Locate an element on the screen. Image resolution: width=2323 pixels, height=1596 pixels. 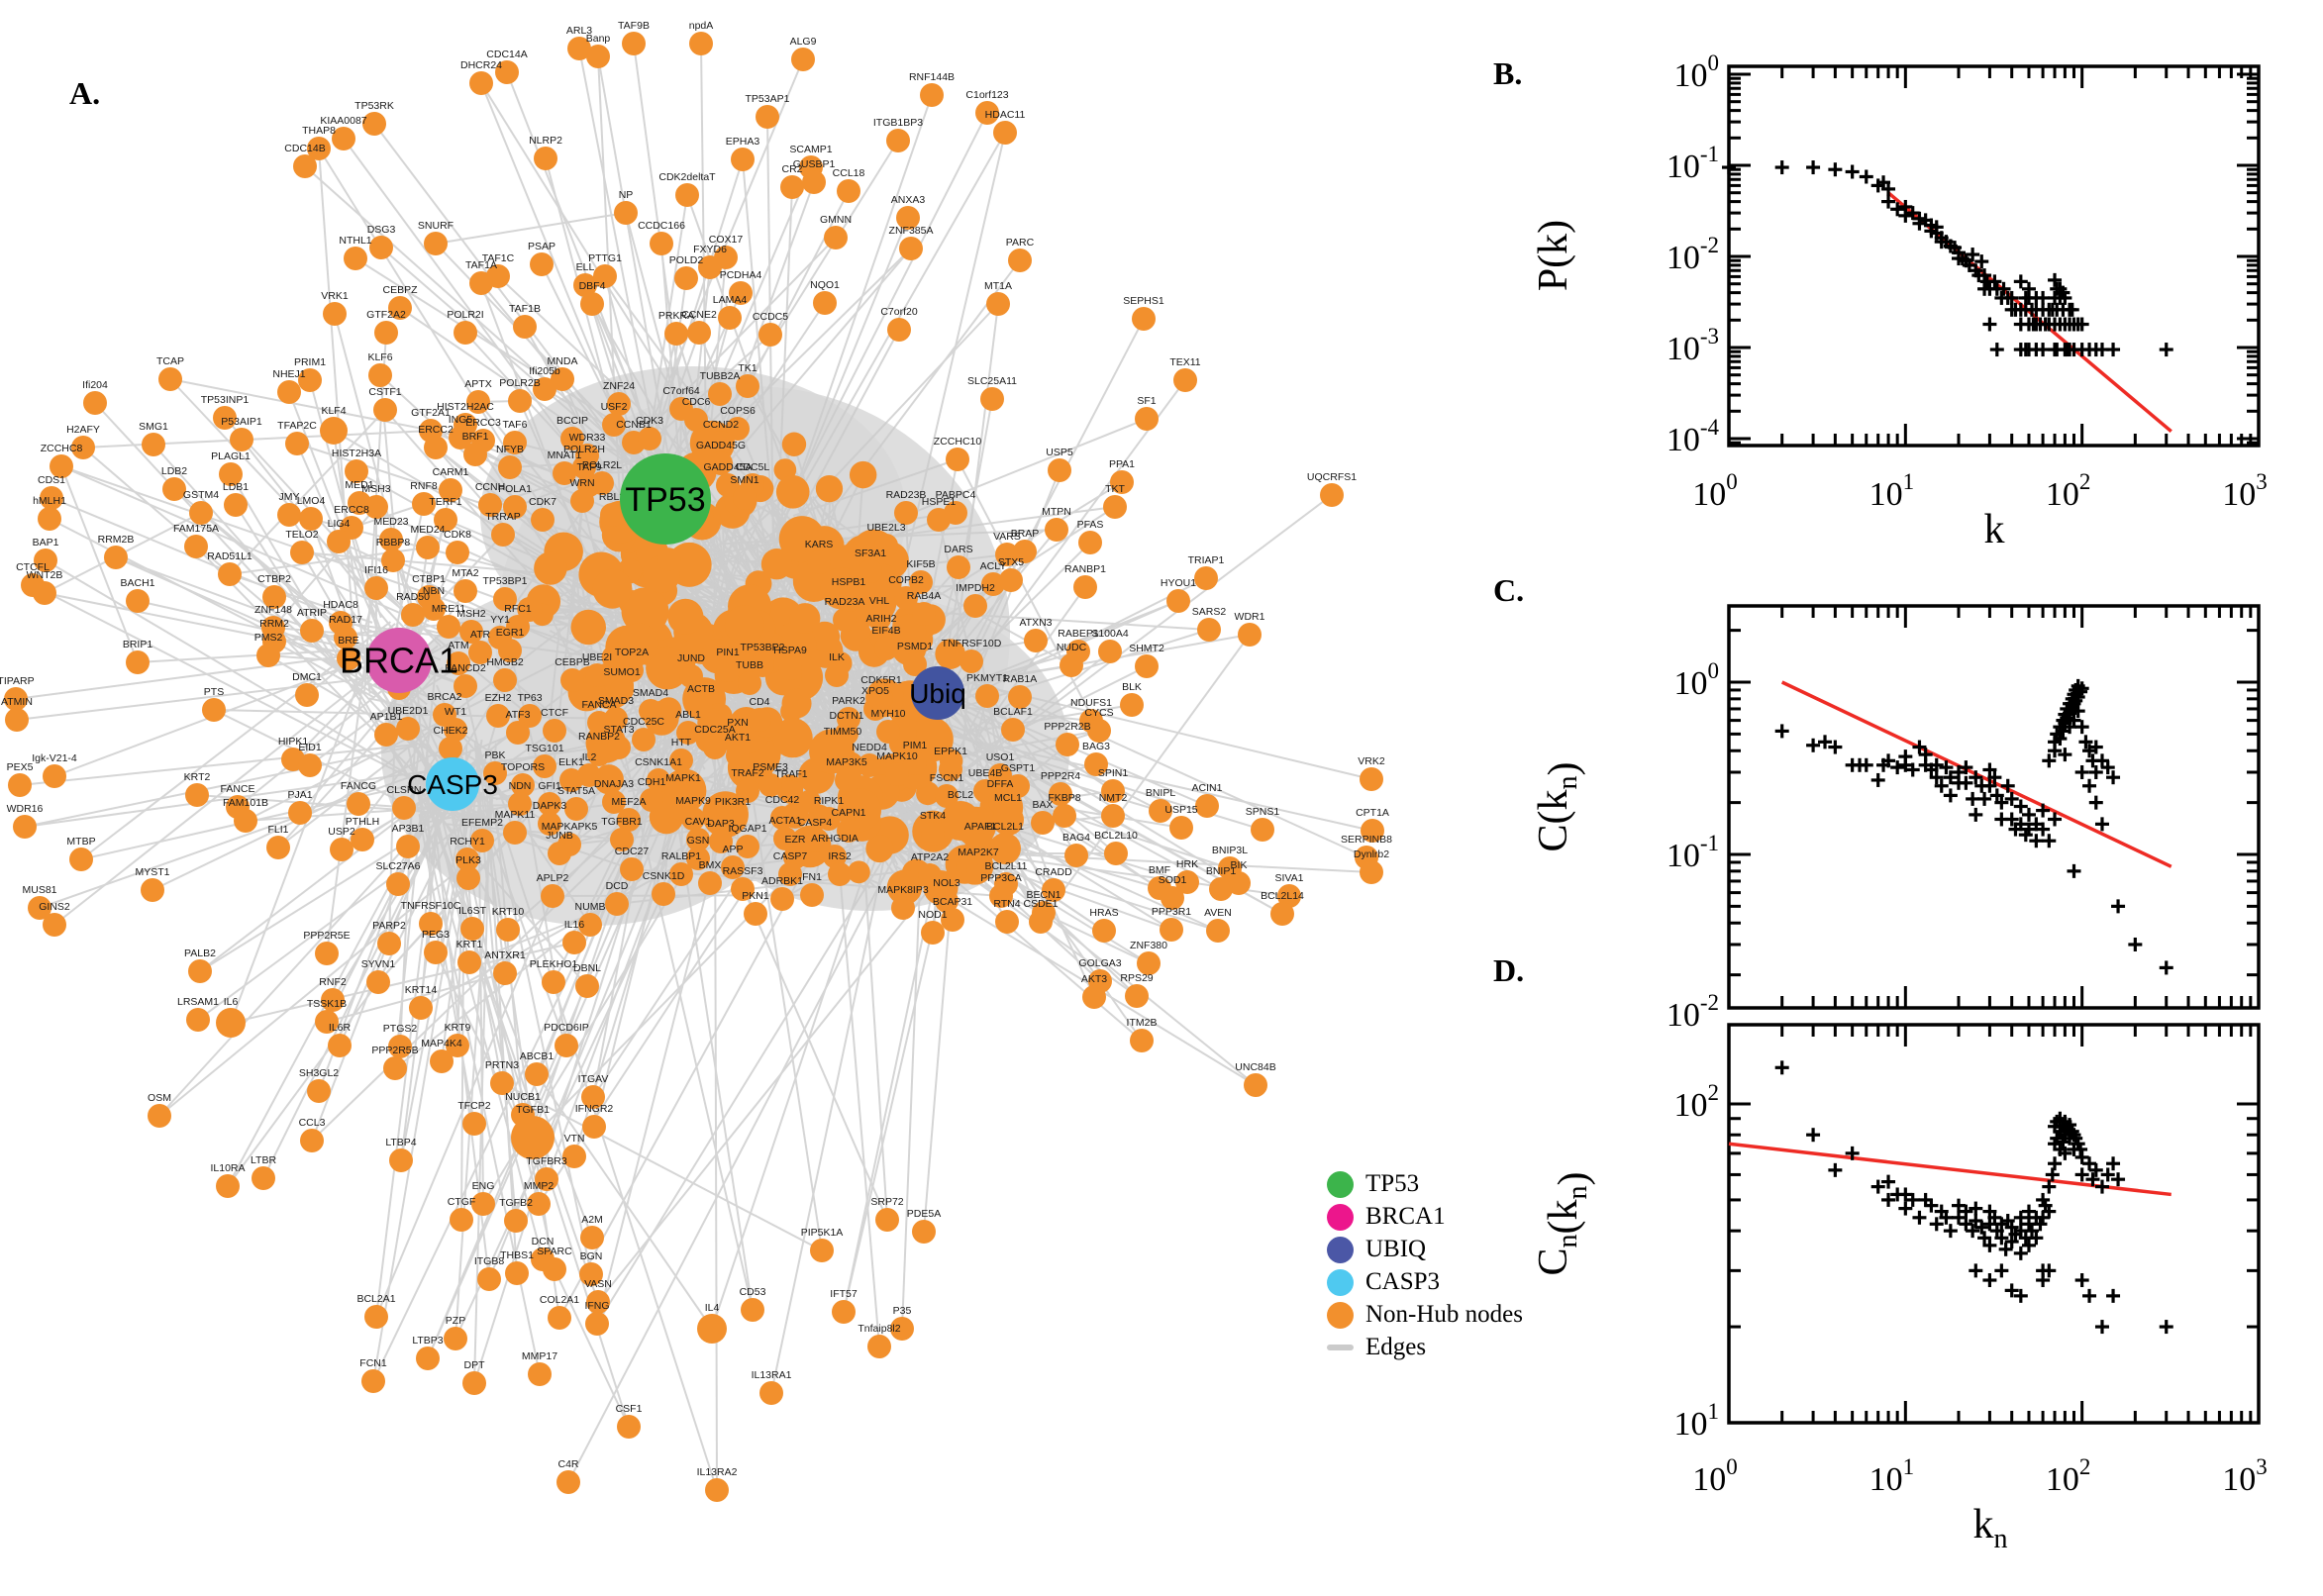
network-node-label: ATXN3 is located at coordinates (1035, 623).